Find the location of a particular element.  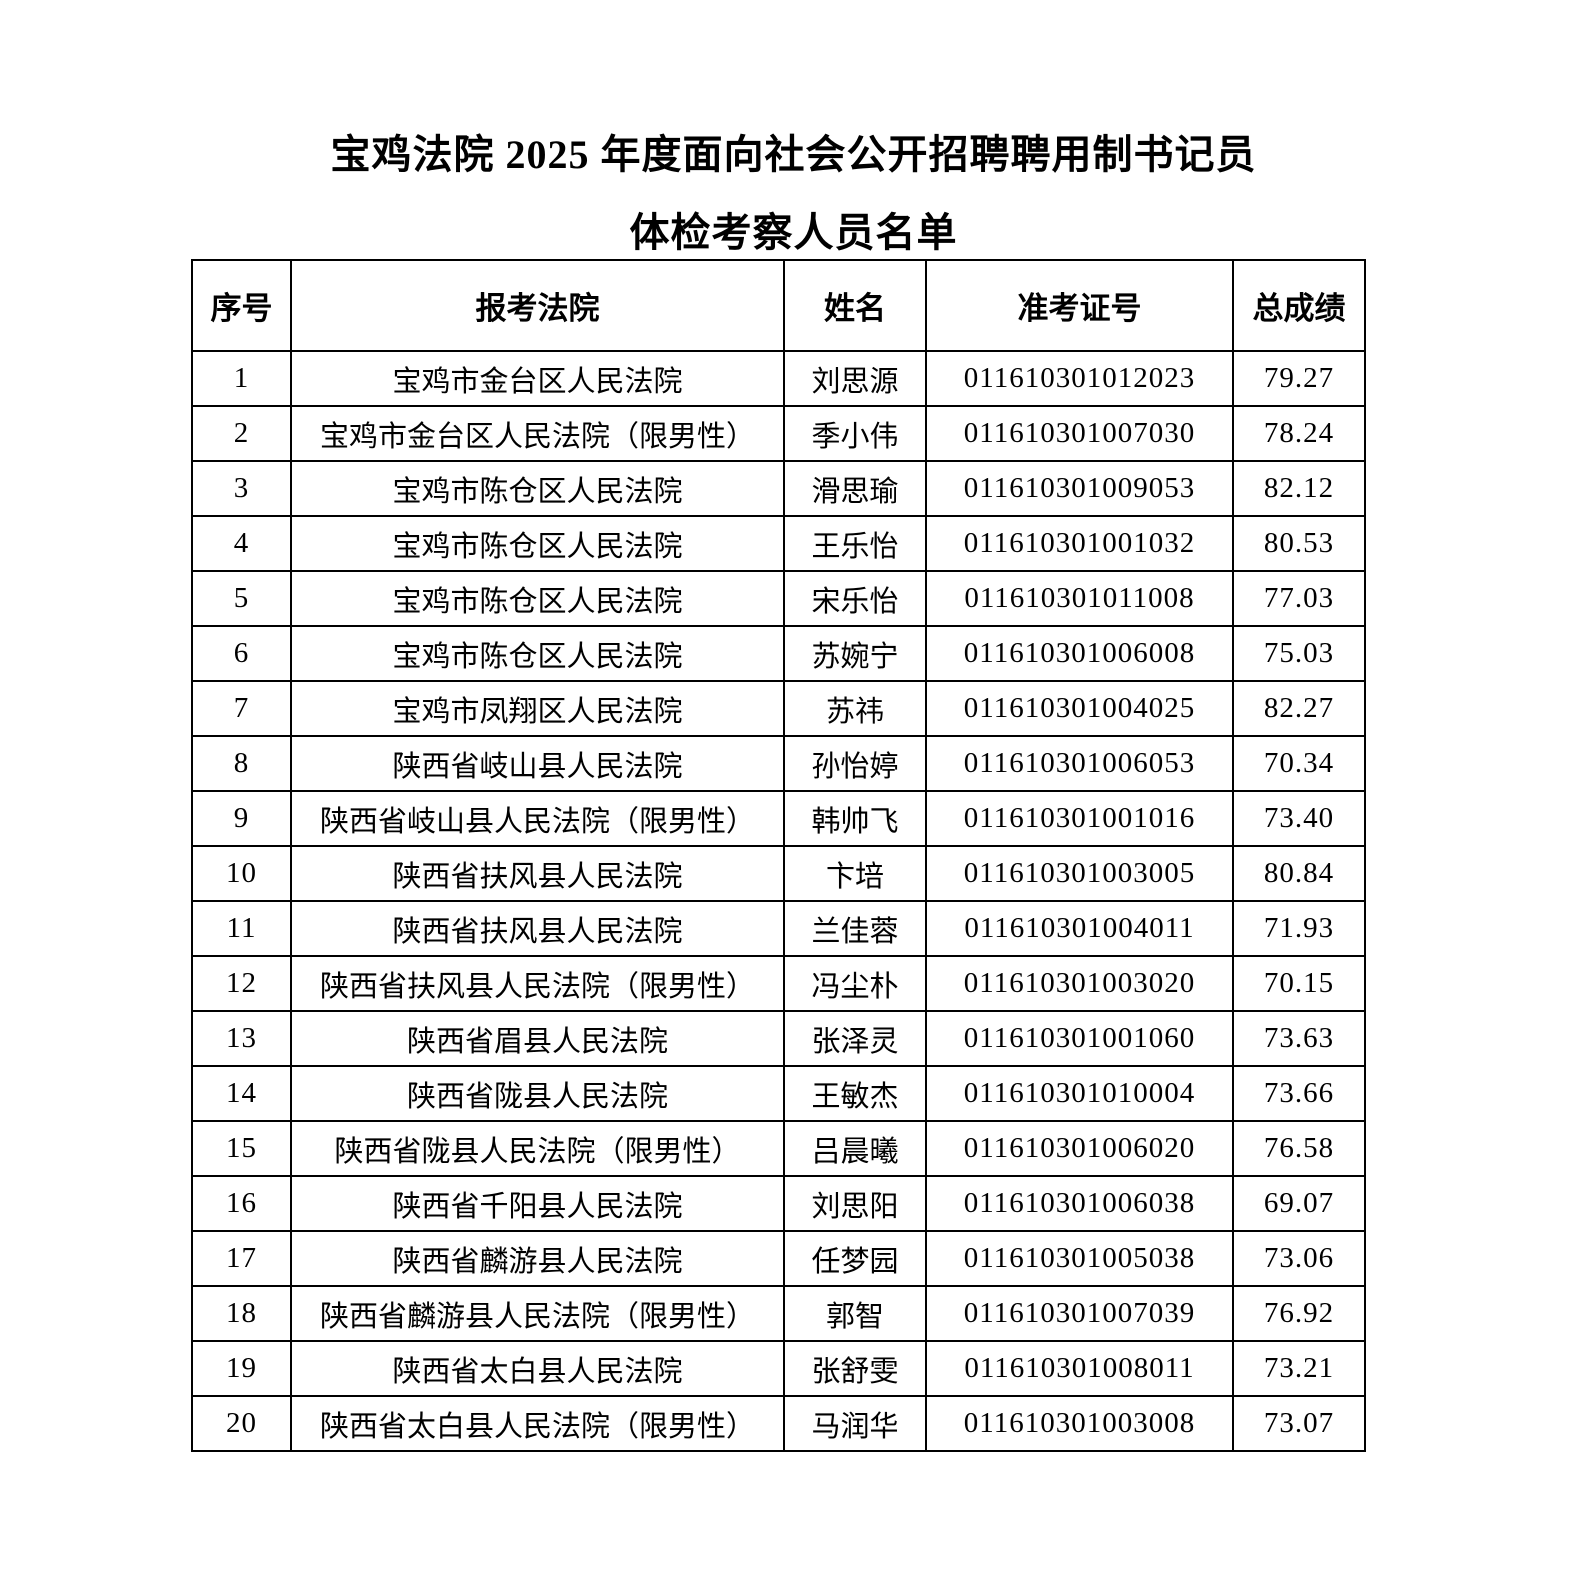

cell-exam-ticket-number: 011610301008011 is located at coordinates (1079, 1368).